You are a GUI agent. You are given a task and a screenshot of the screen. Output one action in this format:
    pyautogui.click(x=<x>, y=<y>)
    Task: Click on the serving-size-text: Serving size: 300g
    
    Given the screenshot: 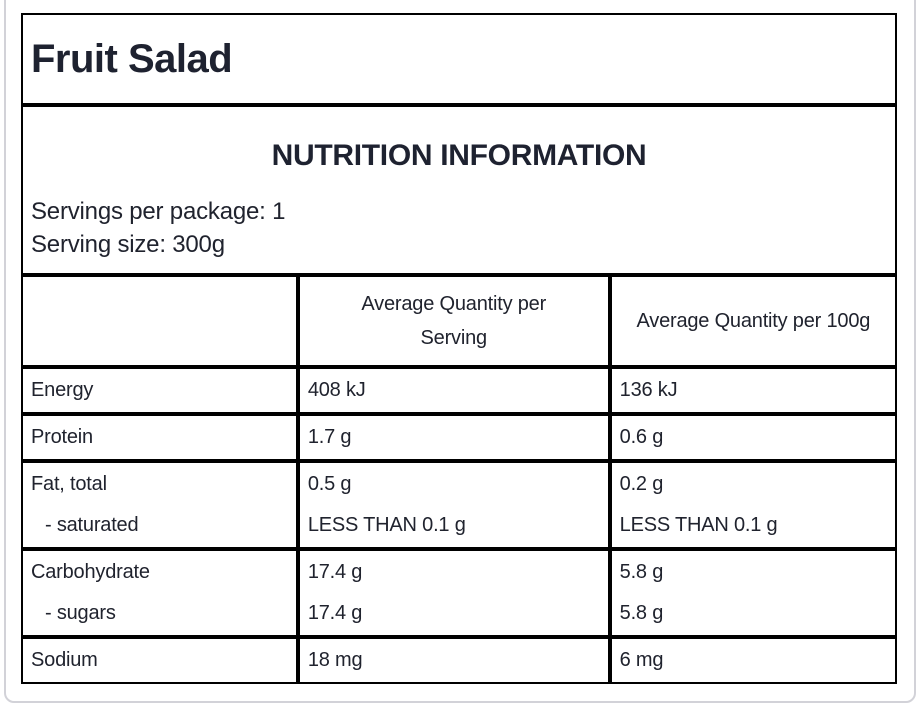 What is the action you would take?
    pyautogui.click(x=128, y=244)
    